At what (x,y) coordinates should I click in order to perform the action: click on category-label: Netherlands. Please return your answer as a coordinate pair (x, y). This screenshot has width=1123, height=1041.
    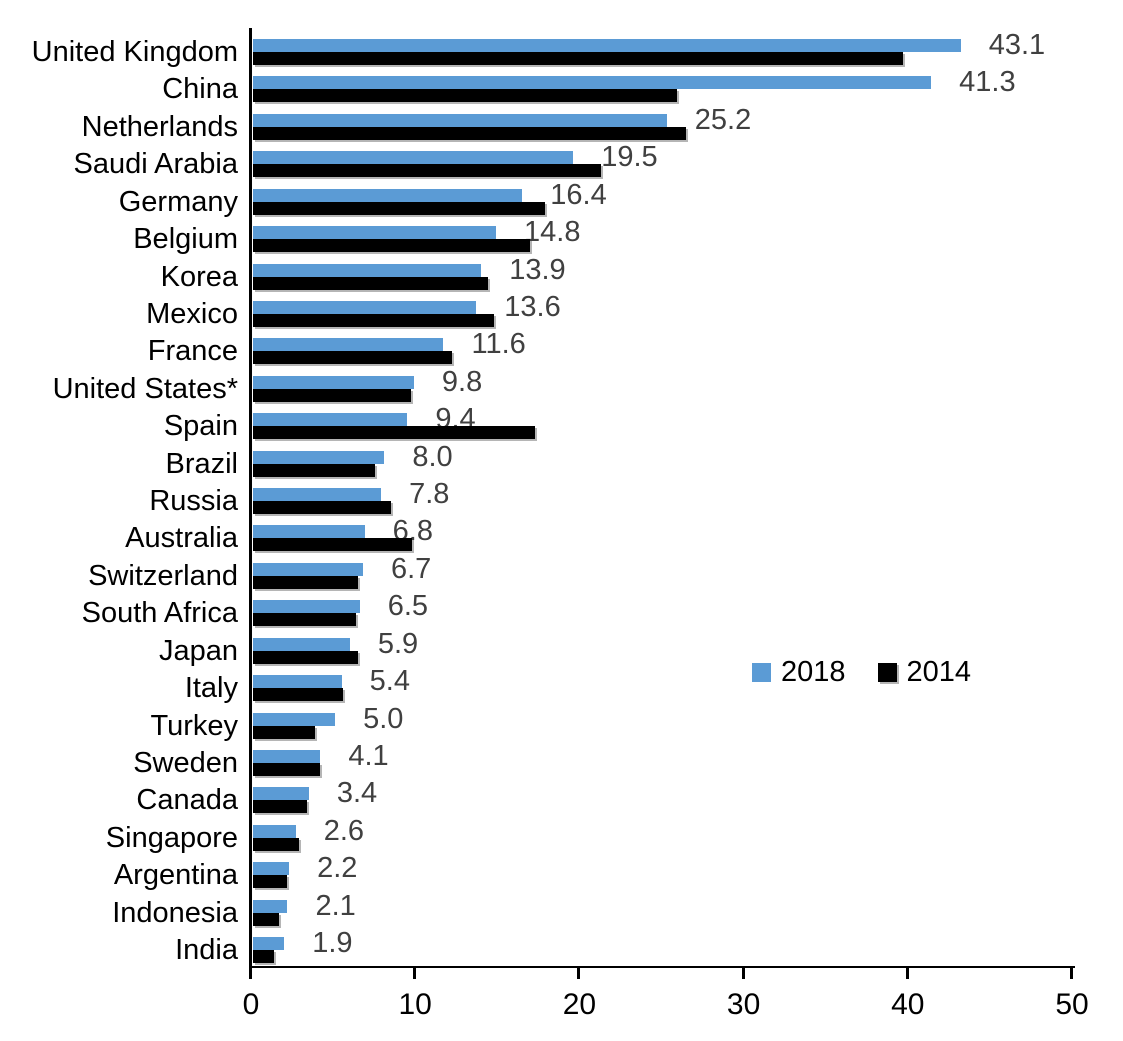
    Looking at the image, I should click on (159, 126).